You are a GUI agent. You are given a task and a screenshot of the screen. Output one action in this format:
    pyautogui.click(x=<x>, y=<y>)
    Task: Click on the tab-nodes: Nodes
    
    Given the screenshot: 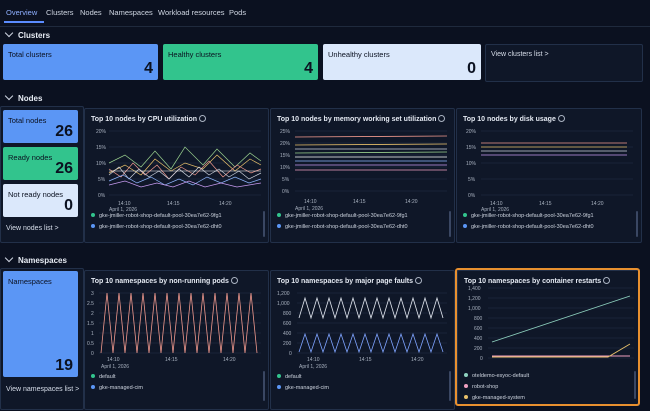 What is the action you would take?
    pyautogui.click(x=91, y=12)
    